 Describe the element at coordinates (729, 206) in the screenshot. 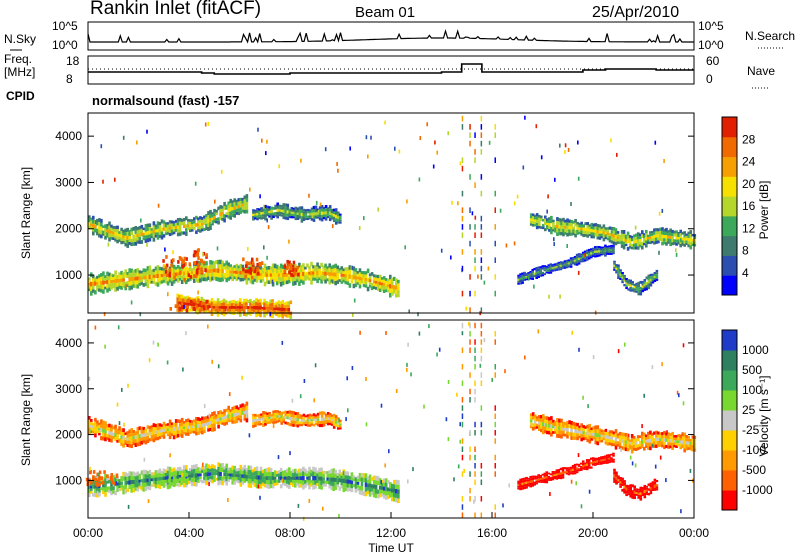

I see `power-colorbar-swatch` at that location.